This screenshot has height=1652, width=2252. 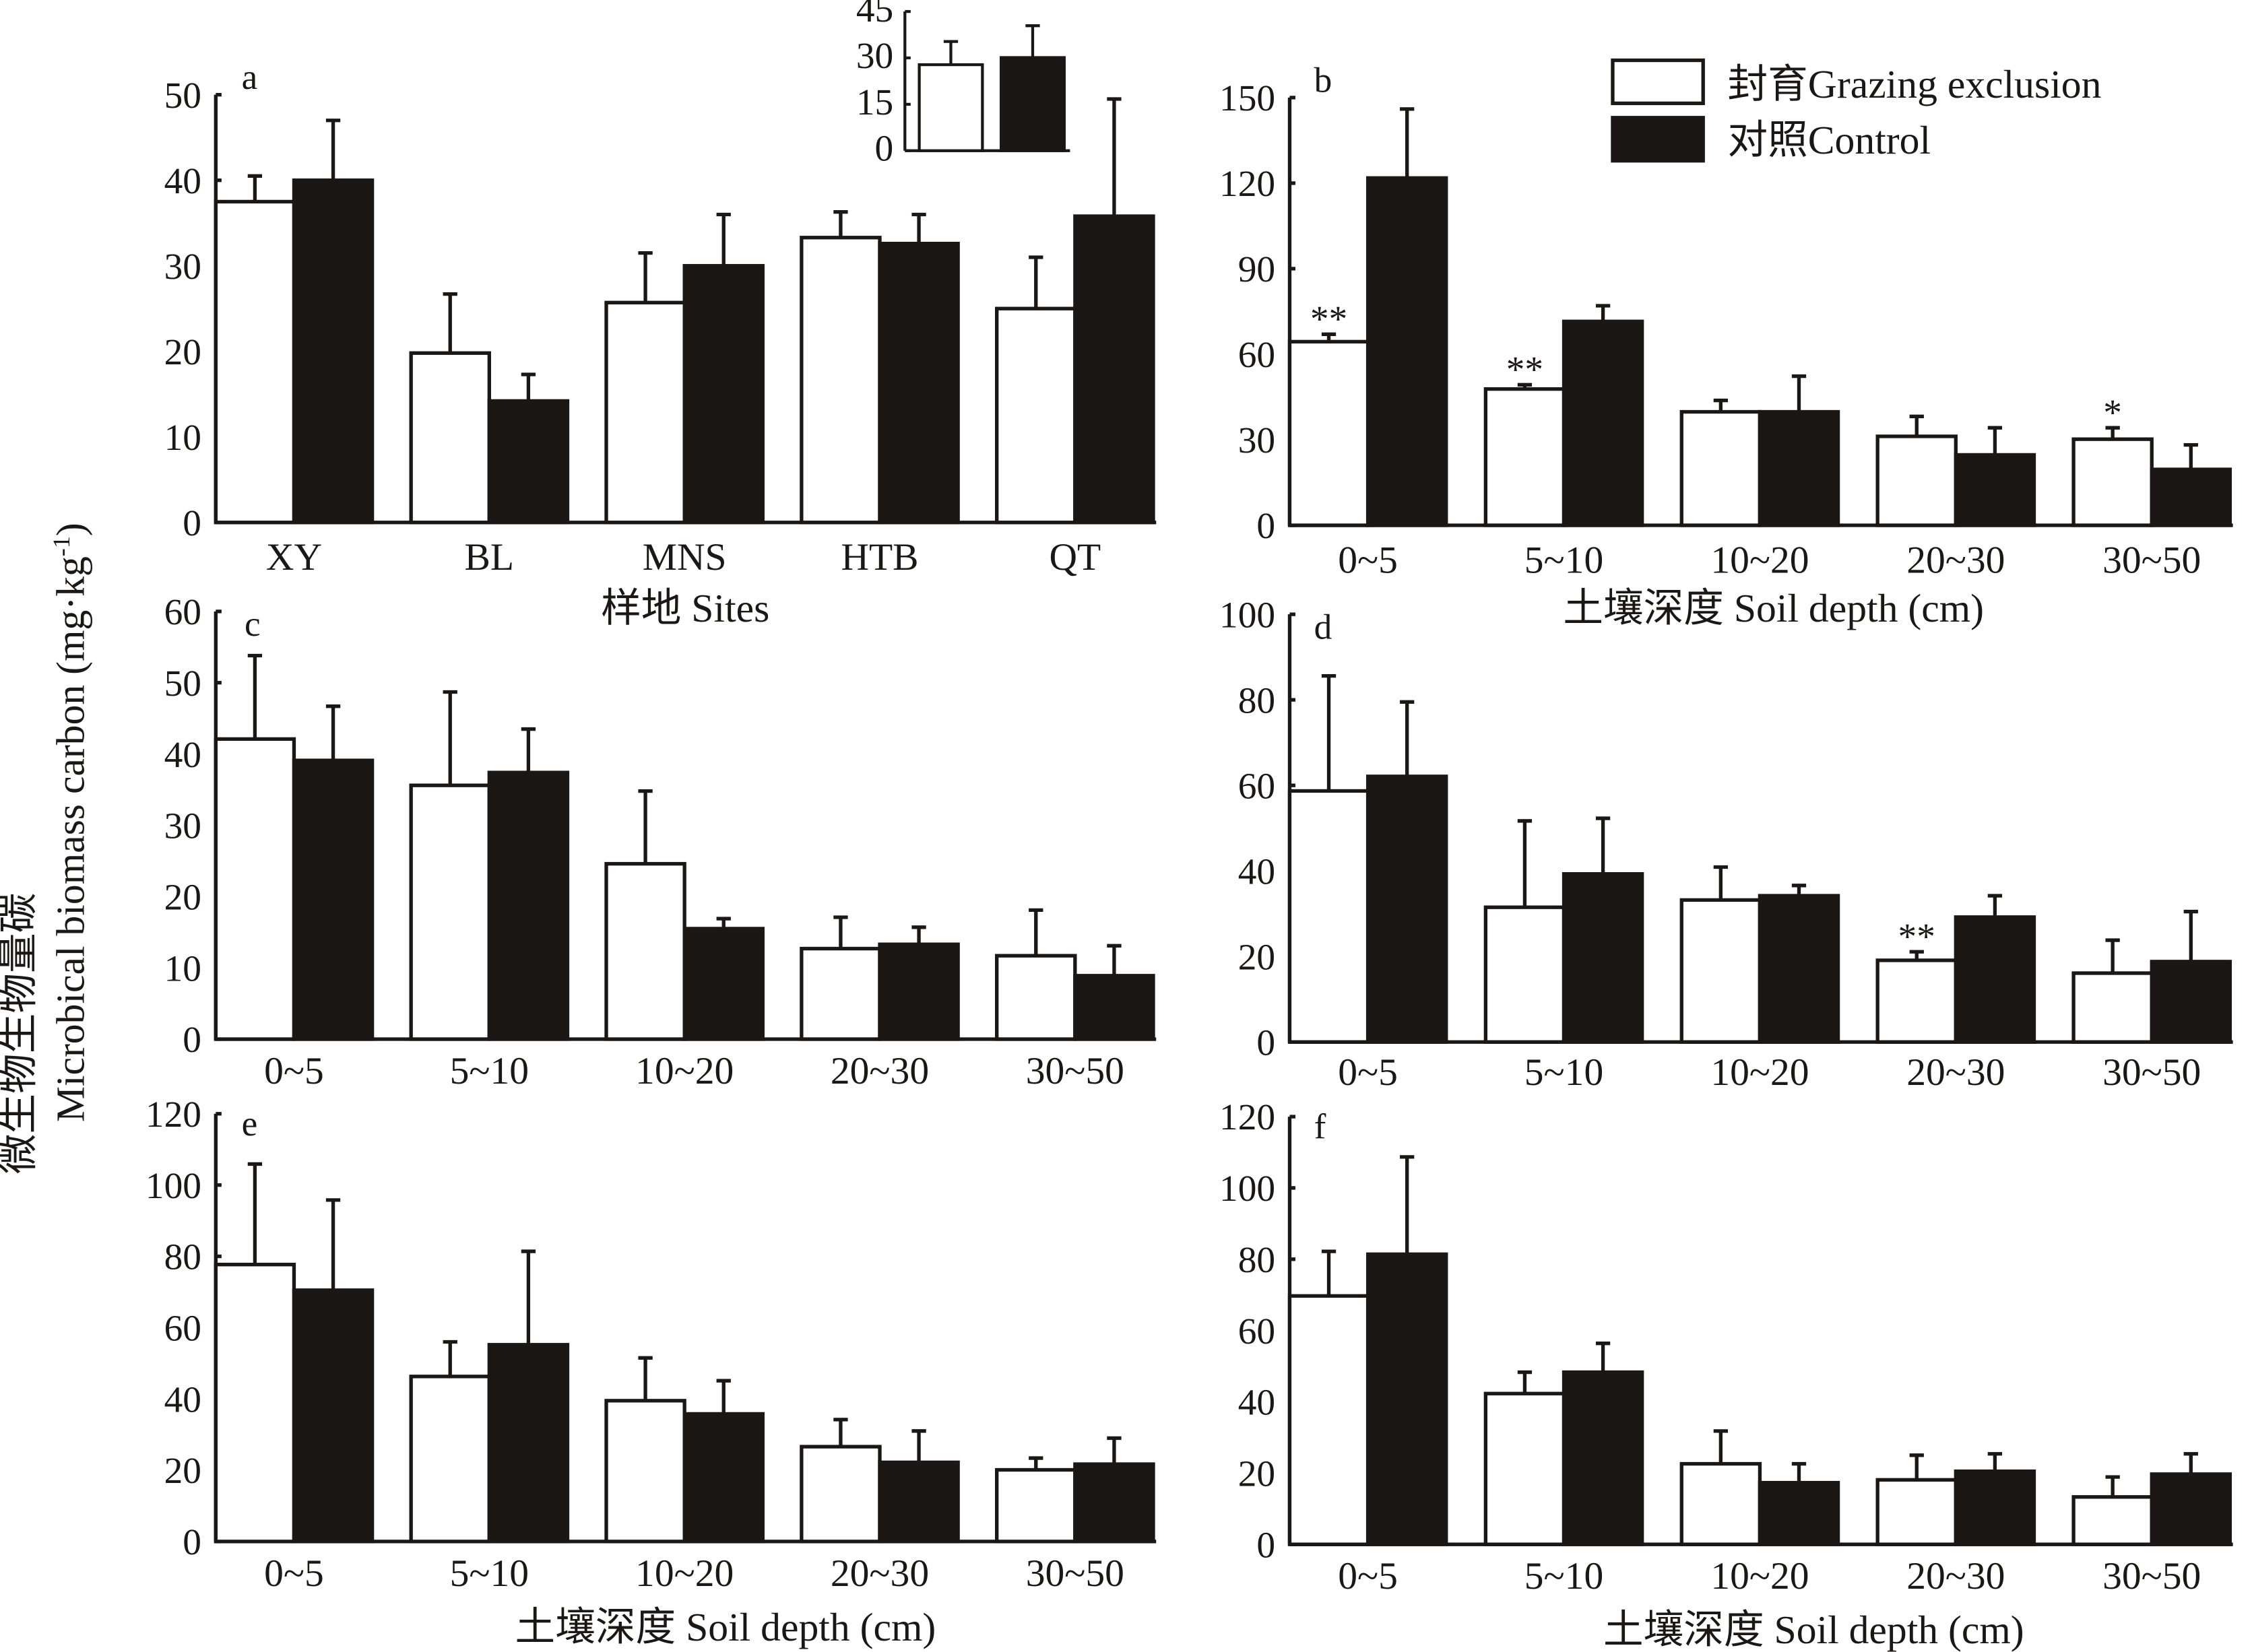 I want to click on y-axis-title-cn: 微生物生物量碳, so click(x=20, y=1034).